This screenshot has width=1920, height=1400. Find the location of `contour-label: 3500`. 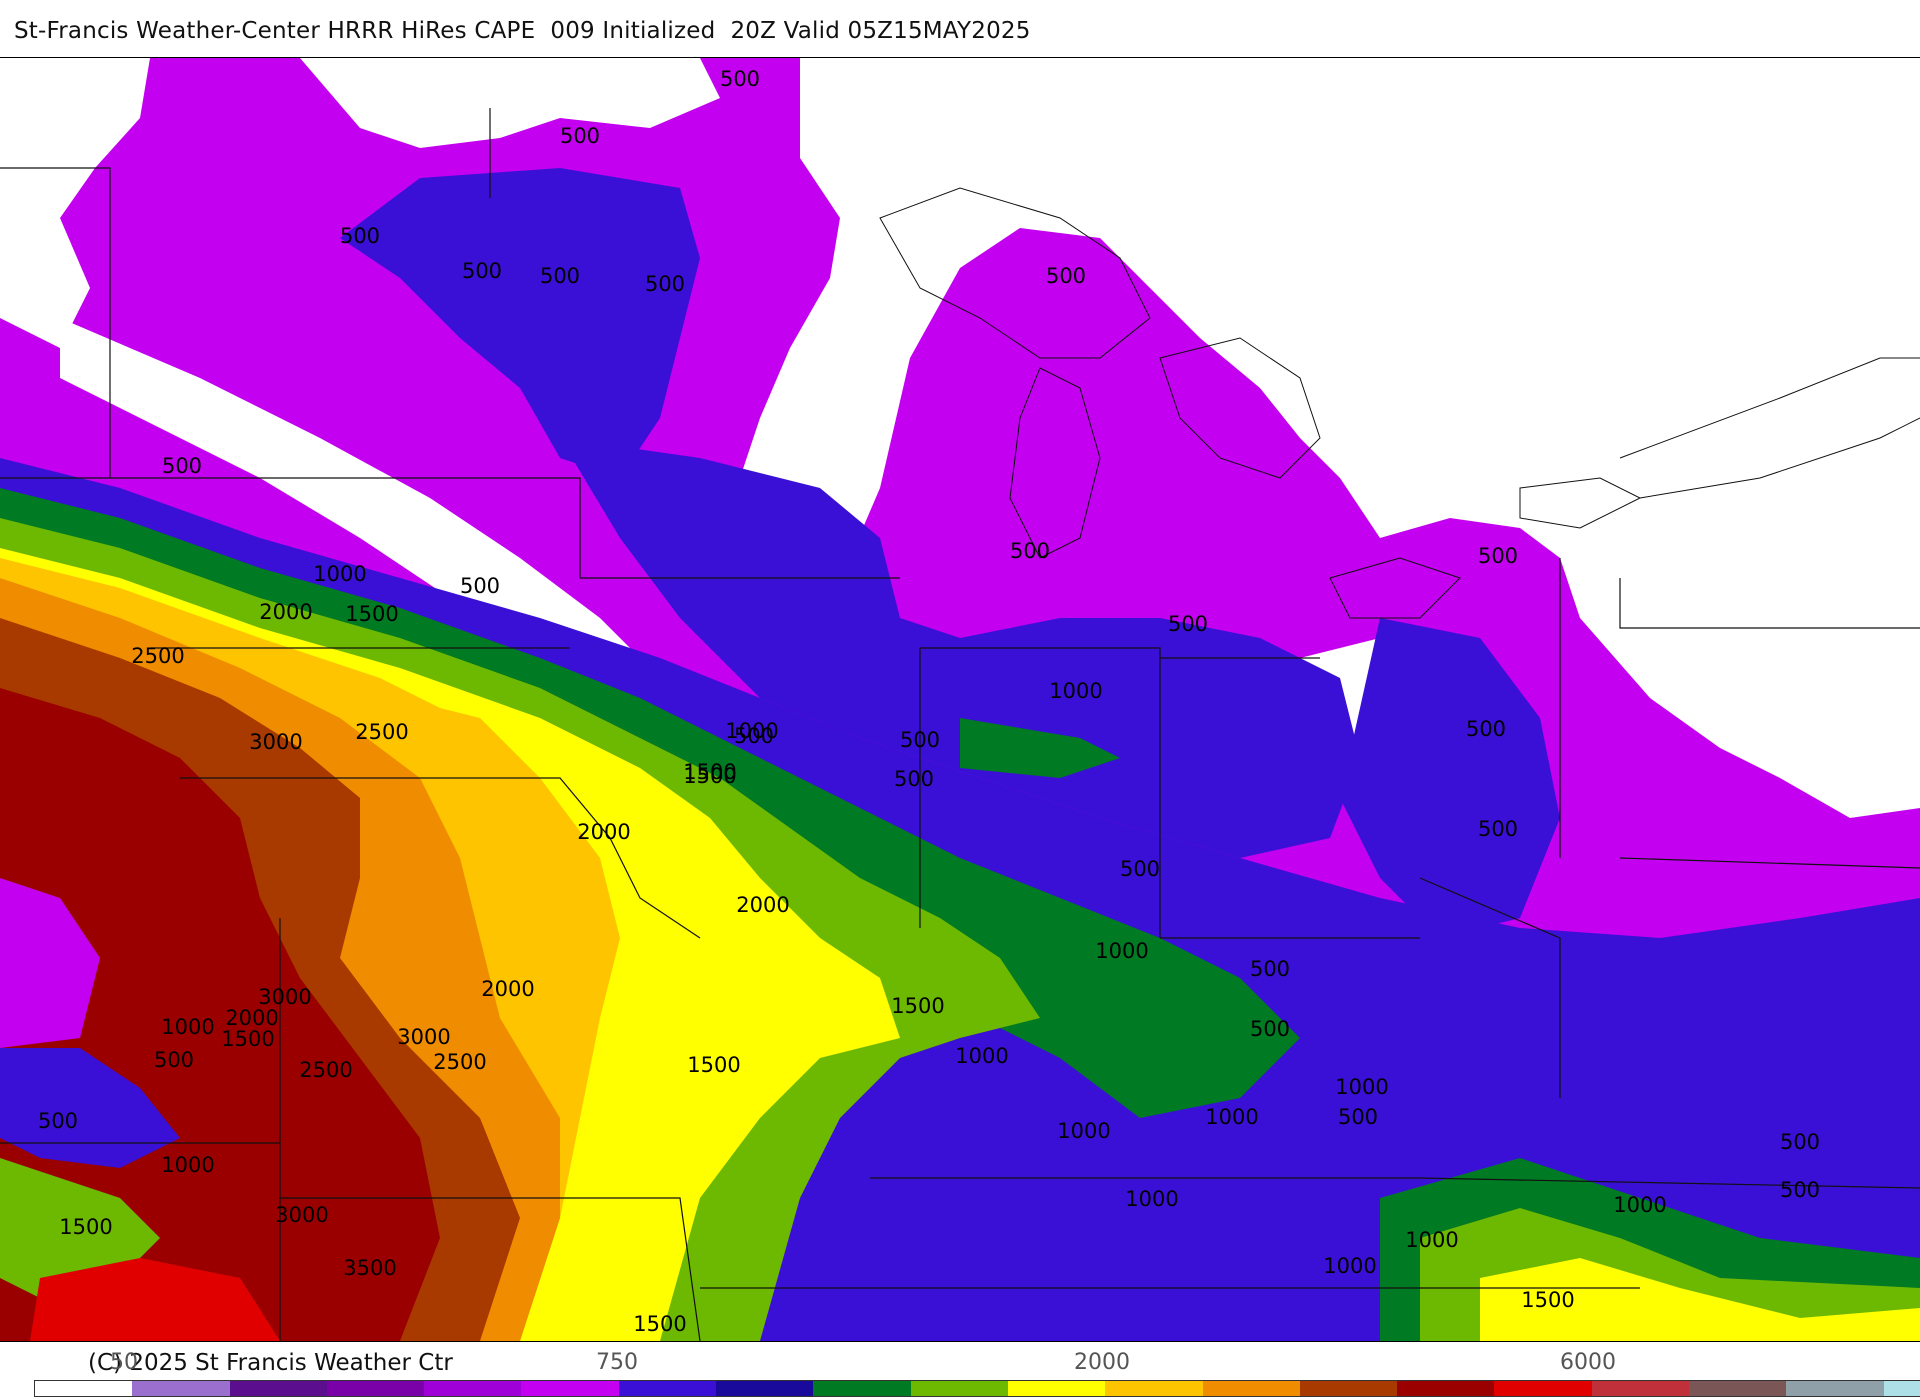

contour-label: 3500 is located at coordinates (369, 1268).